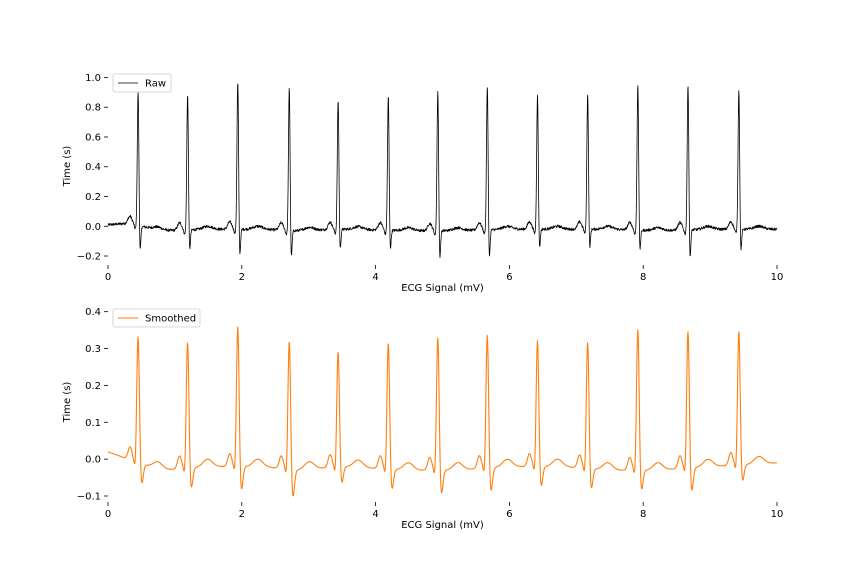 The height and width of the screenshot is (576, 864). I want to click on y-tick-label: 1.0, so click(93, 78).